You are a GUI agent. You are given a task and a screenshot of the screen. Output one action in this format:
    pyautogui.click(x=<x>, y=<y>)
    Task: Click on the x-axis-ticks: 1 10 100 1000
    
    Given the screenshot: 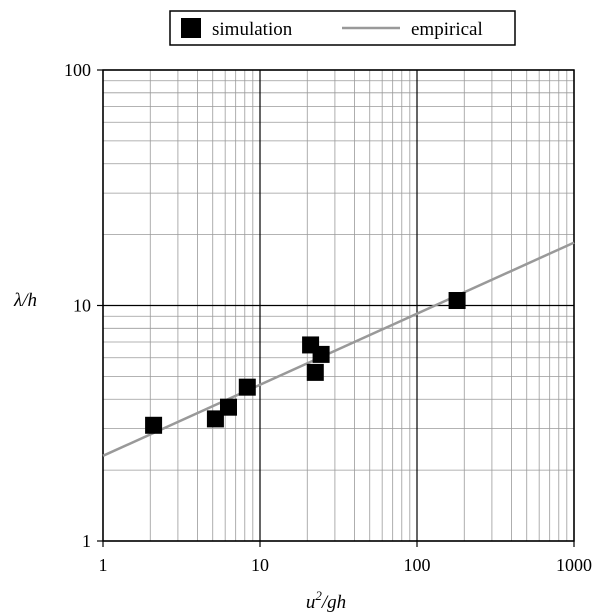 What is the action you would take?
    pyautogui.click(x=345, y=558)
    